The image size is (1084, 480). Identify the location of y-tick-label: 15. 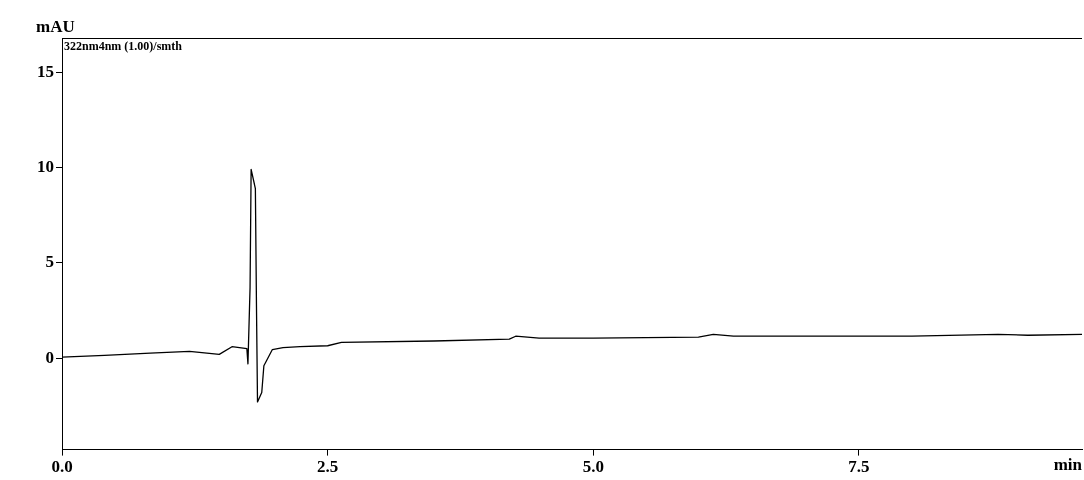
(45, 71).